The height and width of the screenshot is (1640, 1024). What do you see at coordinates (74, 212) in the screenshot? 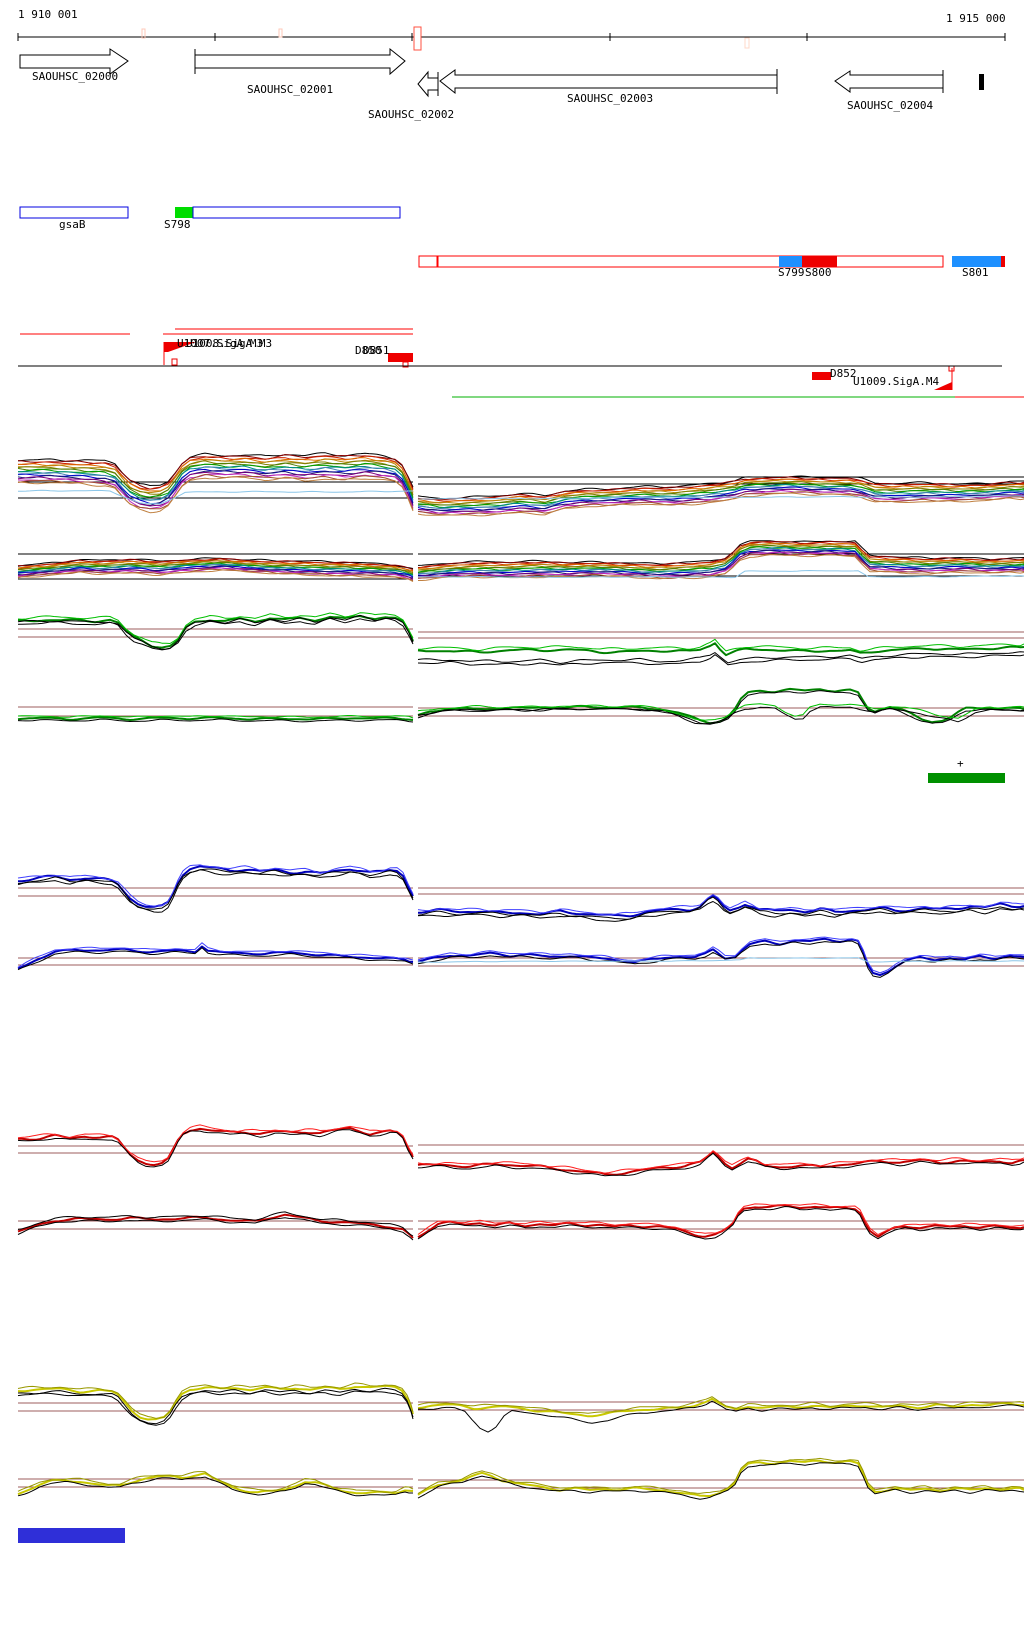
I see `feature-gsaB` at bounding box center [74, 212].